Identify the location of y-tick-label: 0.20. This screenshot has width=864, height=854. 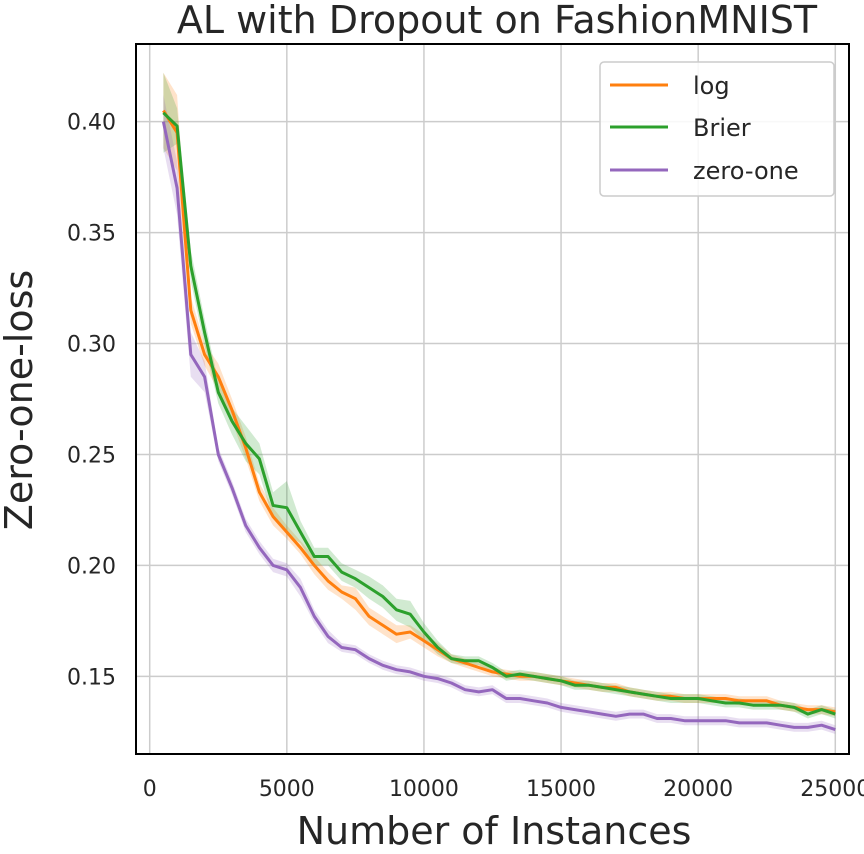
(91, 566).